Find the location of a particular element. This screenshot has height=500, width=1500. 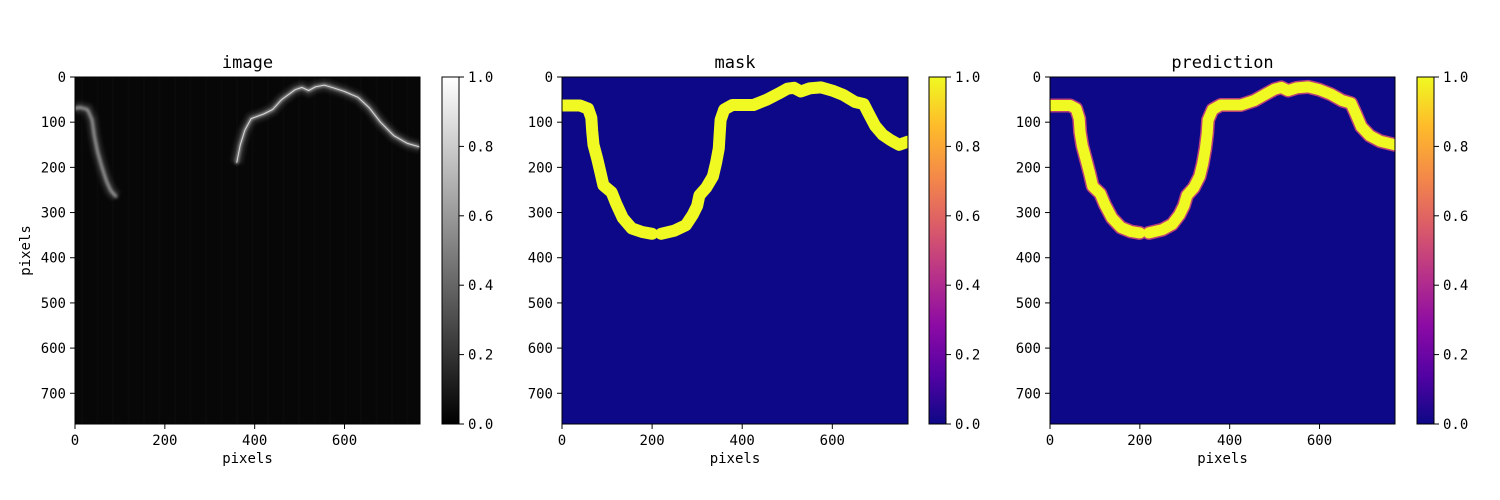

y-axis-label: pixels is located at coordinates (26, 250).